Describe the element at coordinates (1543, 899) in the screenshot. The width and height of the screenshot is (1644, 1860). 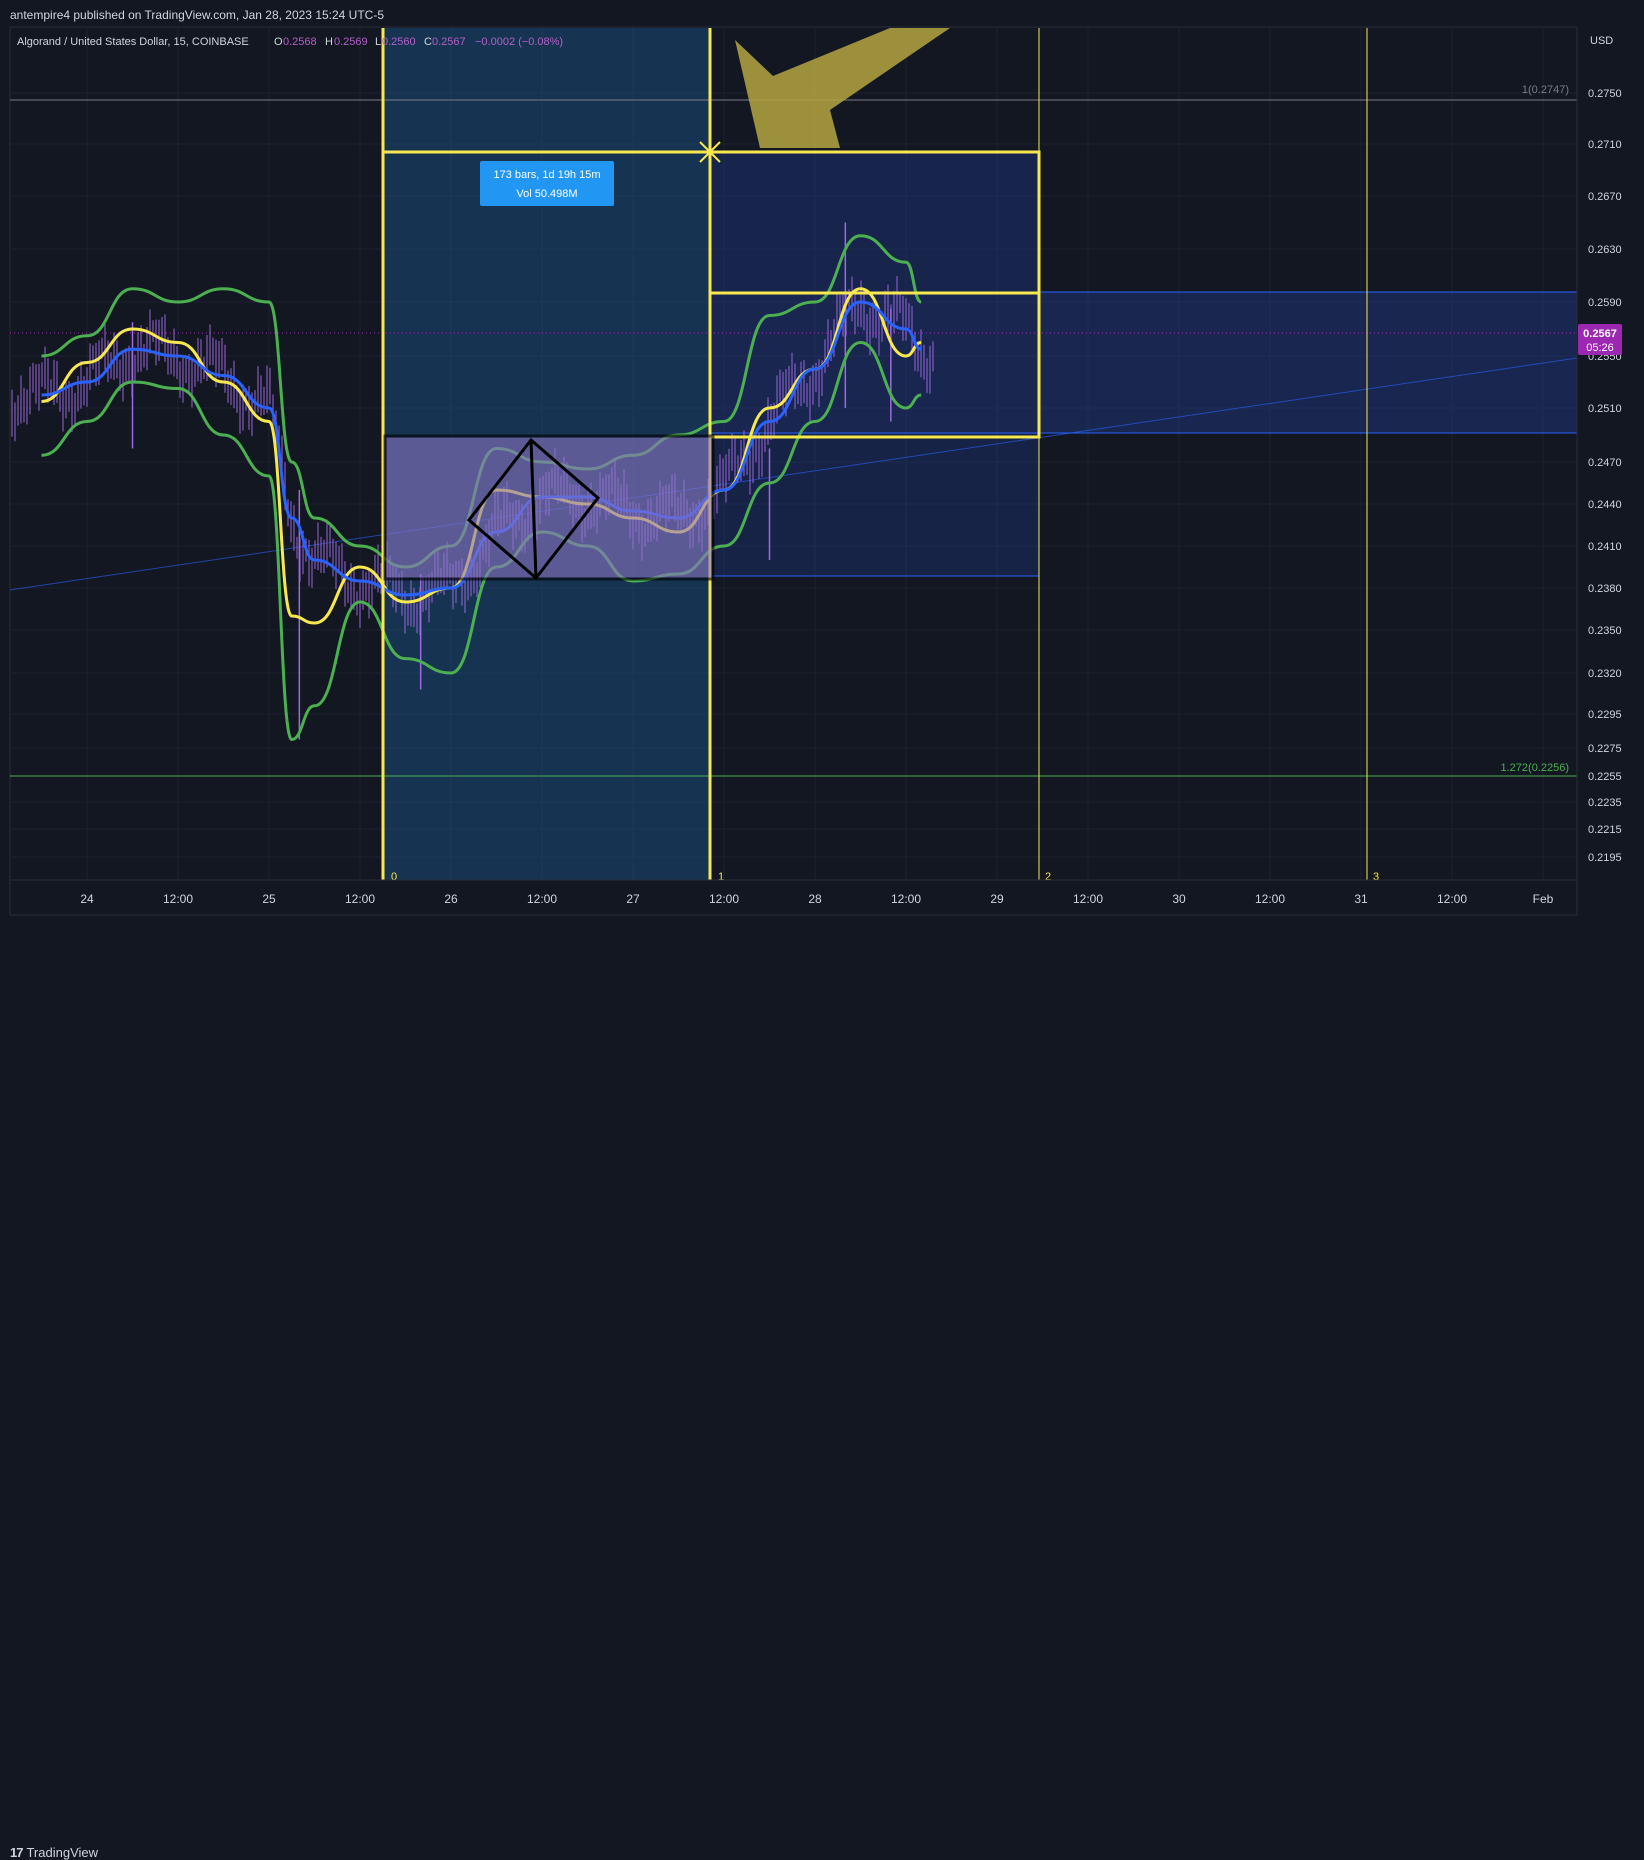
I see `time-tick: Feb` at that location.